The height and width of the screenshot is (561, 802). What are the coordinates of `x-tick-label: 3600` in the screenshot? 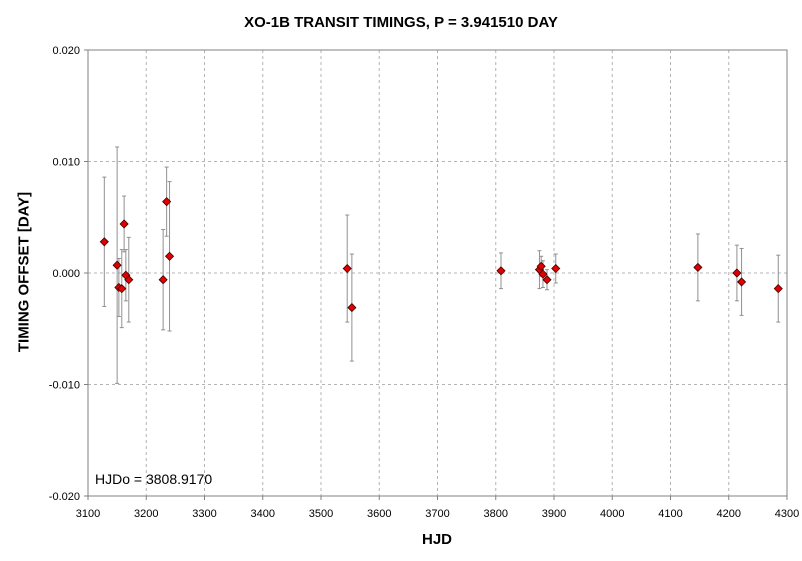 It's located at (379, 514).